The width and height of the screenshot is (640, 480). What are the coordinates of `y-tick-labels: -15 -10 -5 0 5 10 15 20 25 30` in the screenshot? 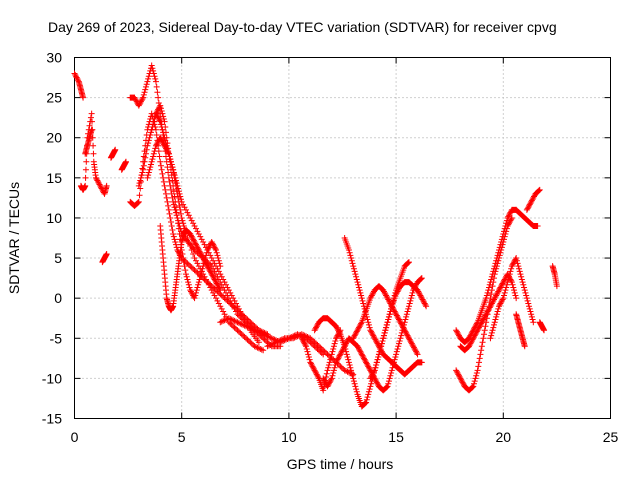 It's located at (52, 238).